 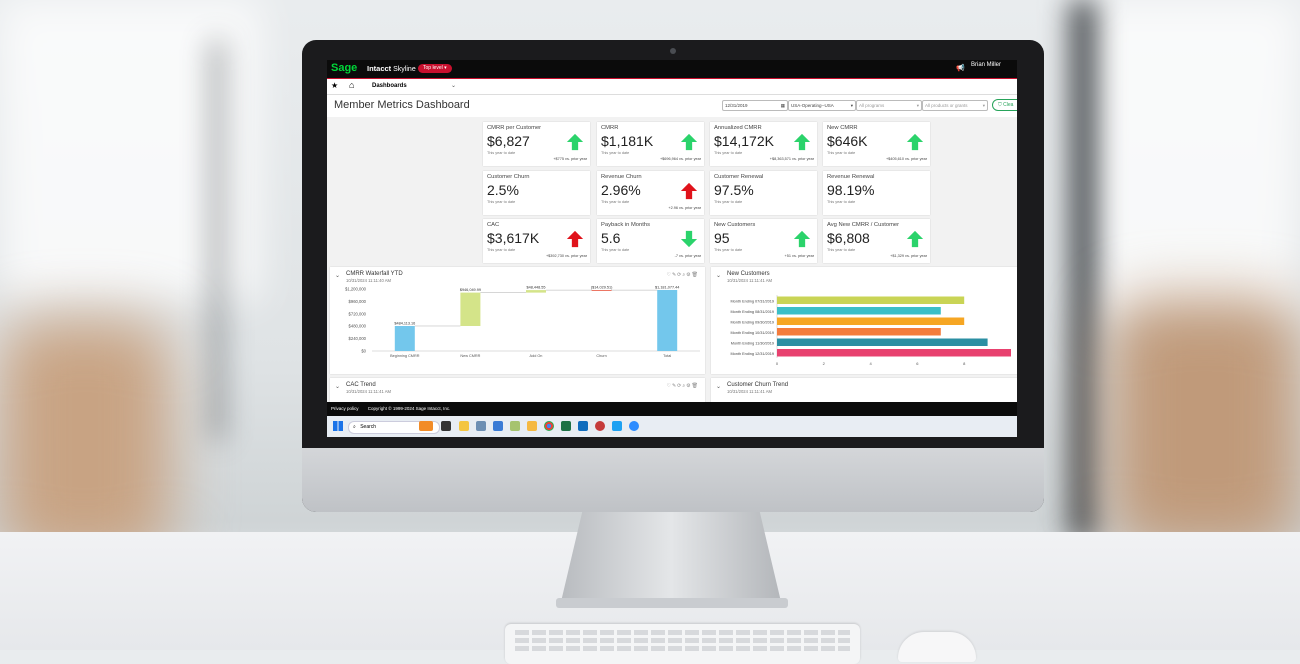 What do you see at coordinates (379, 68) in the screenshot?
I see `product-name: Intacct` at bounding box center [379, 68].